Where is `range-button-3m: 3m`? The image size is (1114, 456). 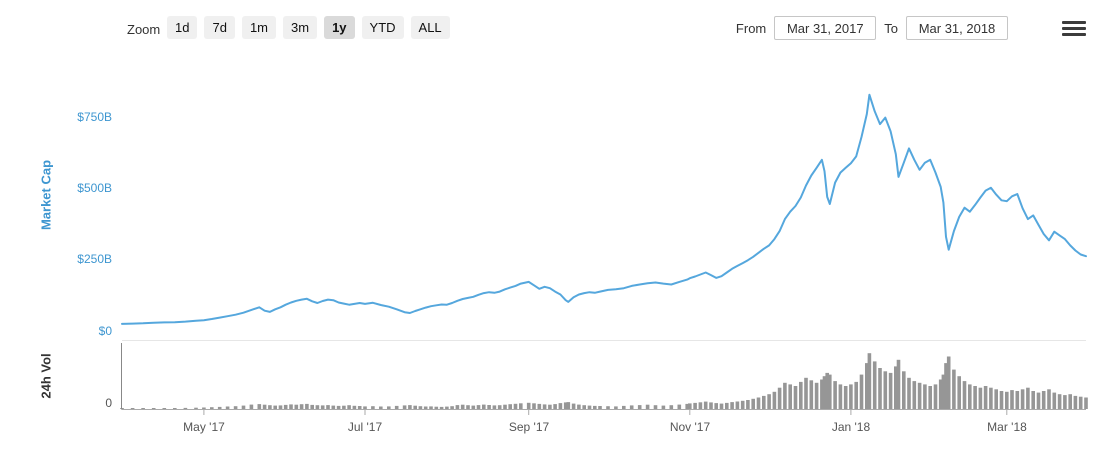 range-button-3m: 3m is located at coordinates (300, 27).